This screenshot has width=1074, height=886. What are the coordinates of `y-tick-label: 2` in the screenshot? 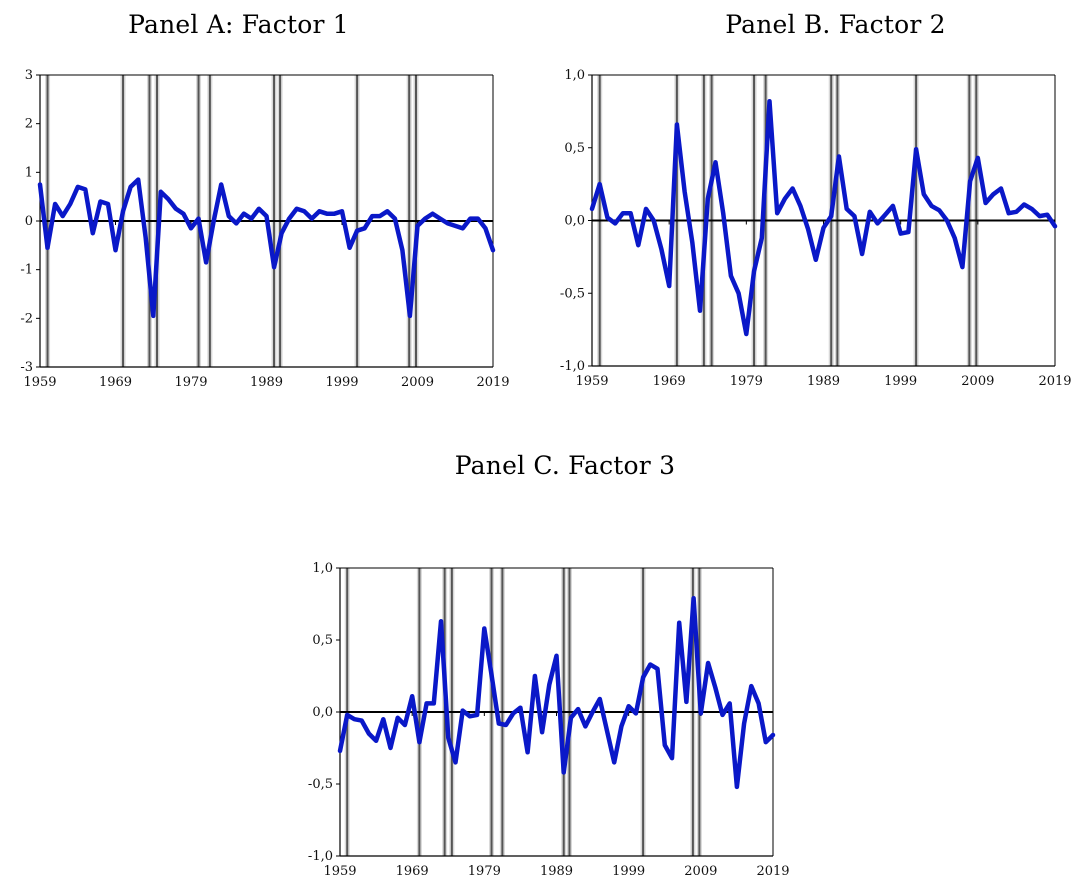 It's located at (29, 124).